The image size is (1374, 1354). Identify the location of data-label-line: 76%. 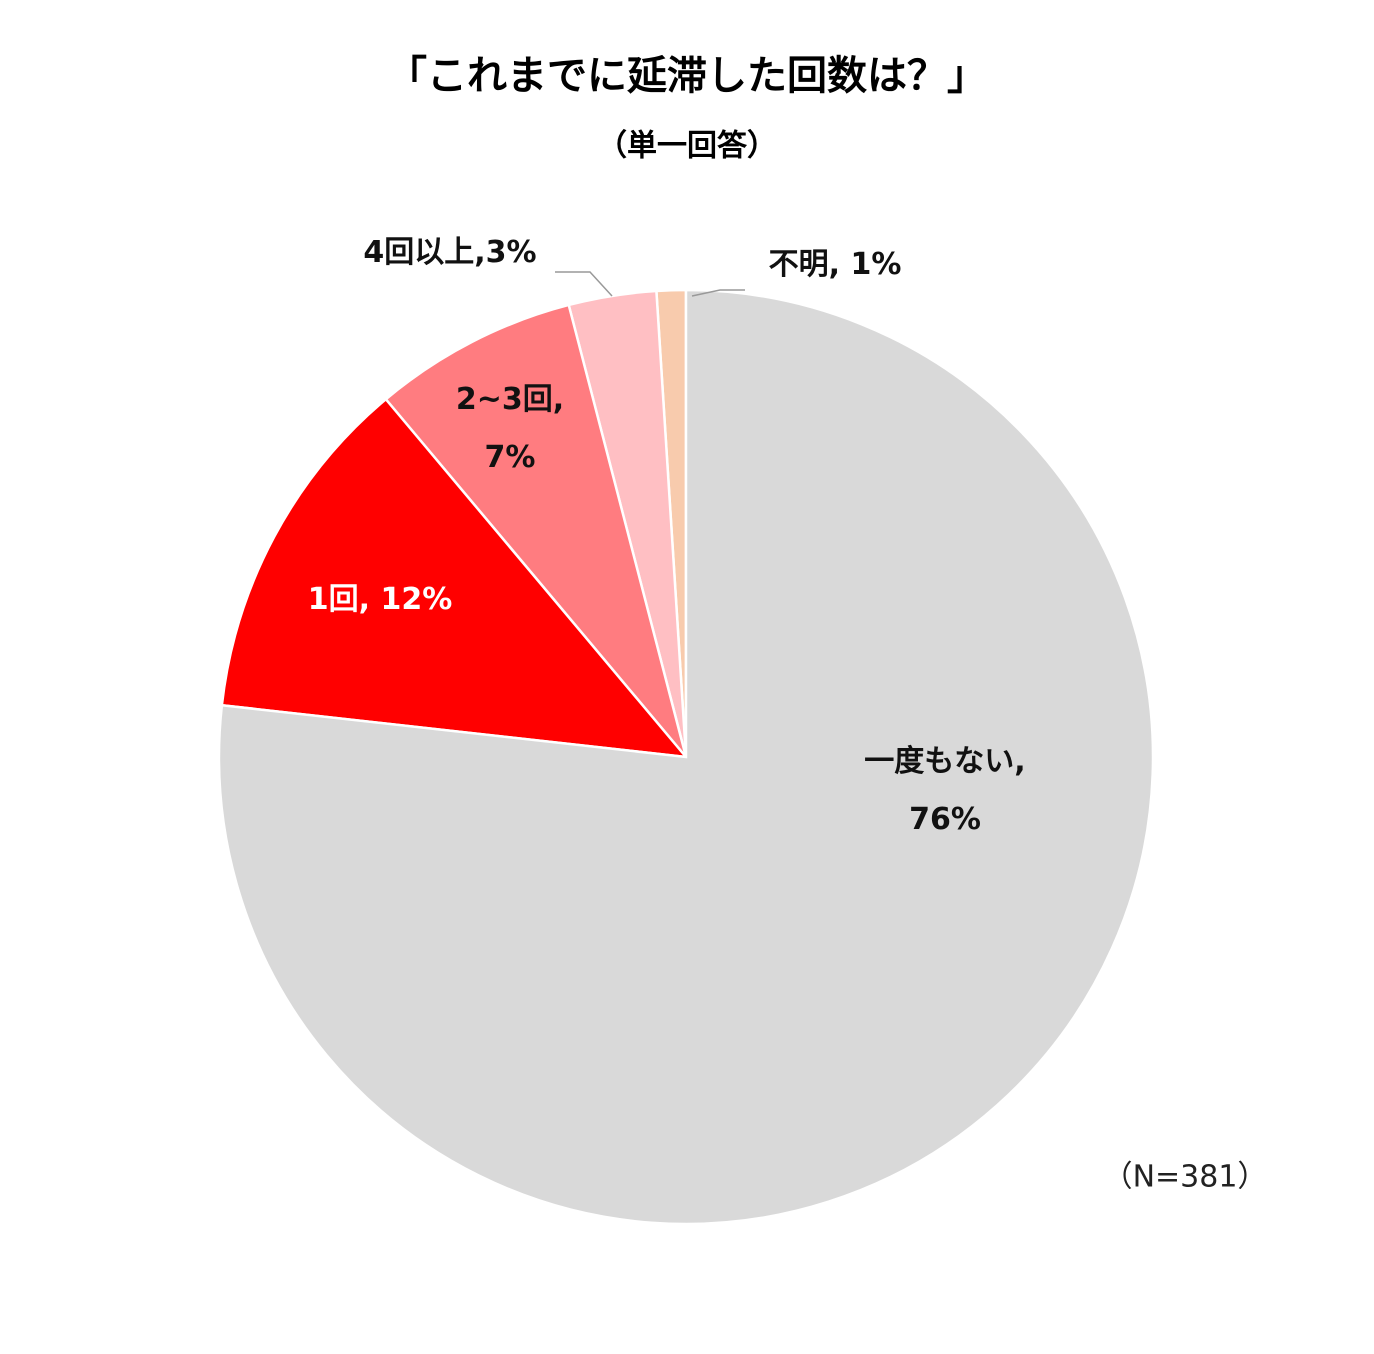
(945, 819).